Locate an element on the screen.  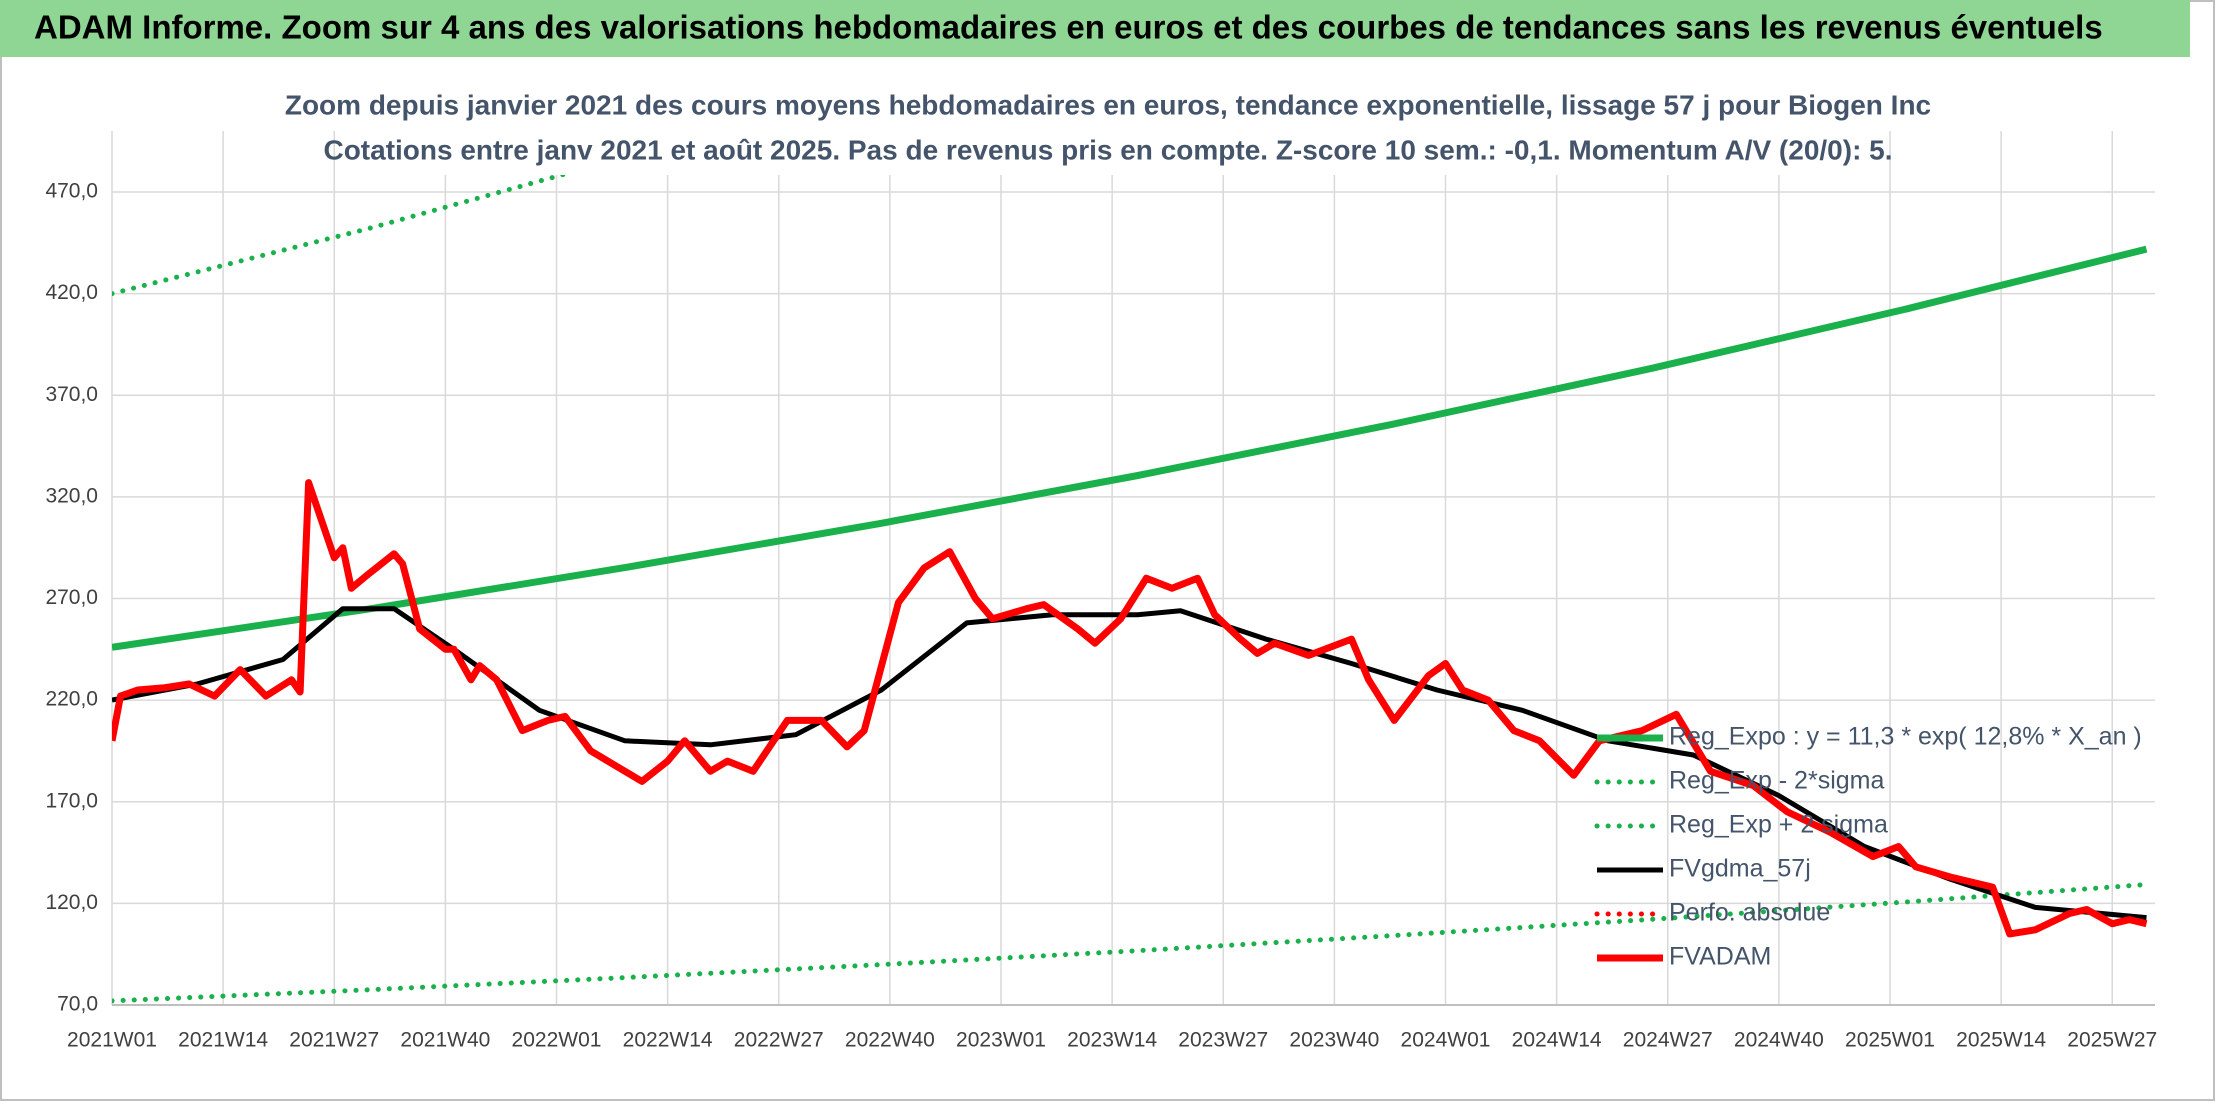
legend-label: Reg_Exp + 2 sigma is located at coordinates (1778, 825).